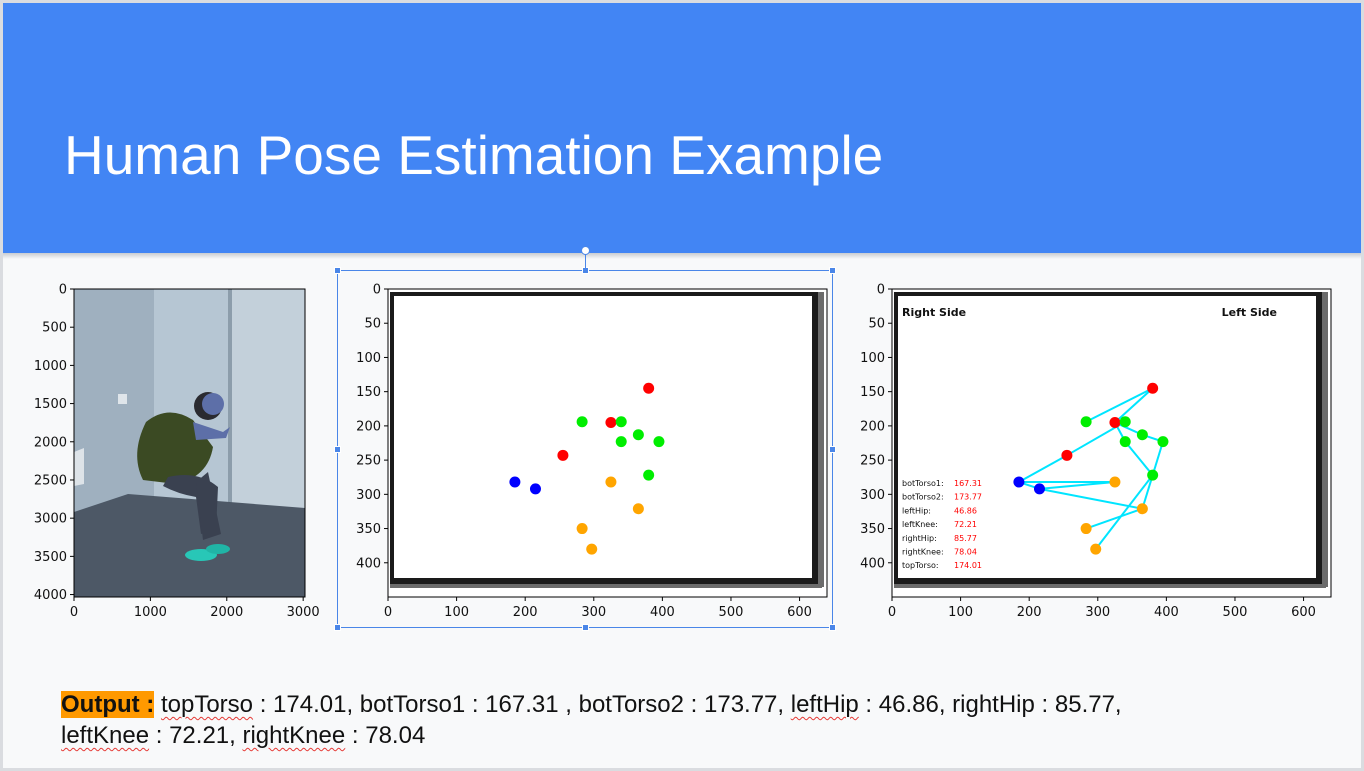  What do you see at coordinates (368, 563) in the screenshot?
I see `y-tick-label: 400` at bounding box center [368, 563].